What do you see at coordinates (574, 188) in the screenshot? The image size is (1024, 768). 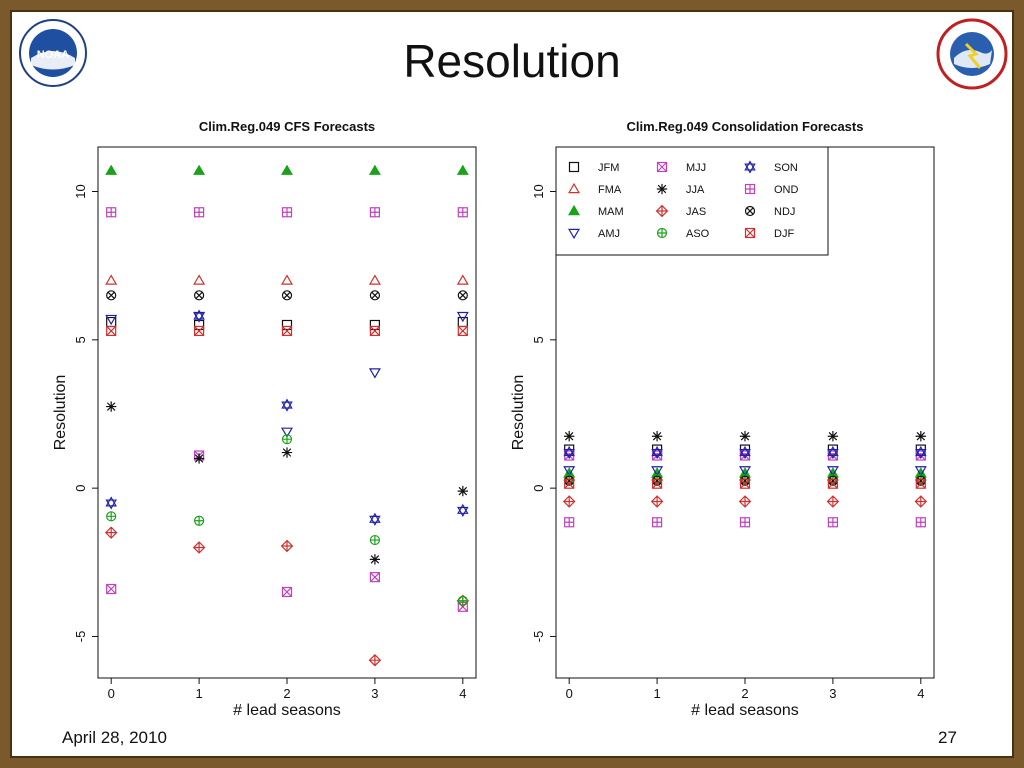 I see `legend-marker-fma` at bounding box center [574, 188].